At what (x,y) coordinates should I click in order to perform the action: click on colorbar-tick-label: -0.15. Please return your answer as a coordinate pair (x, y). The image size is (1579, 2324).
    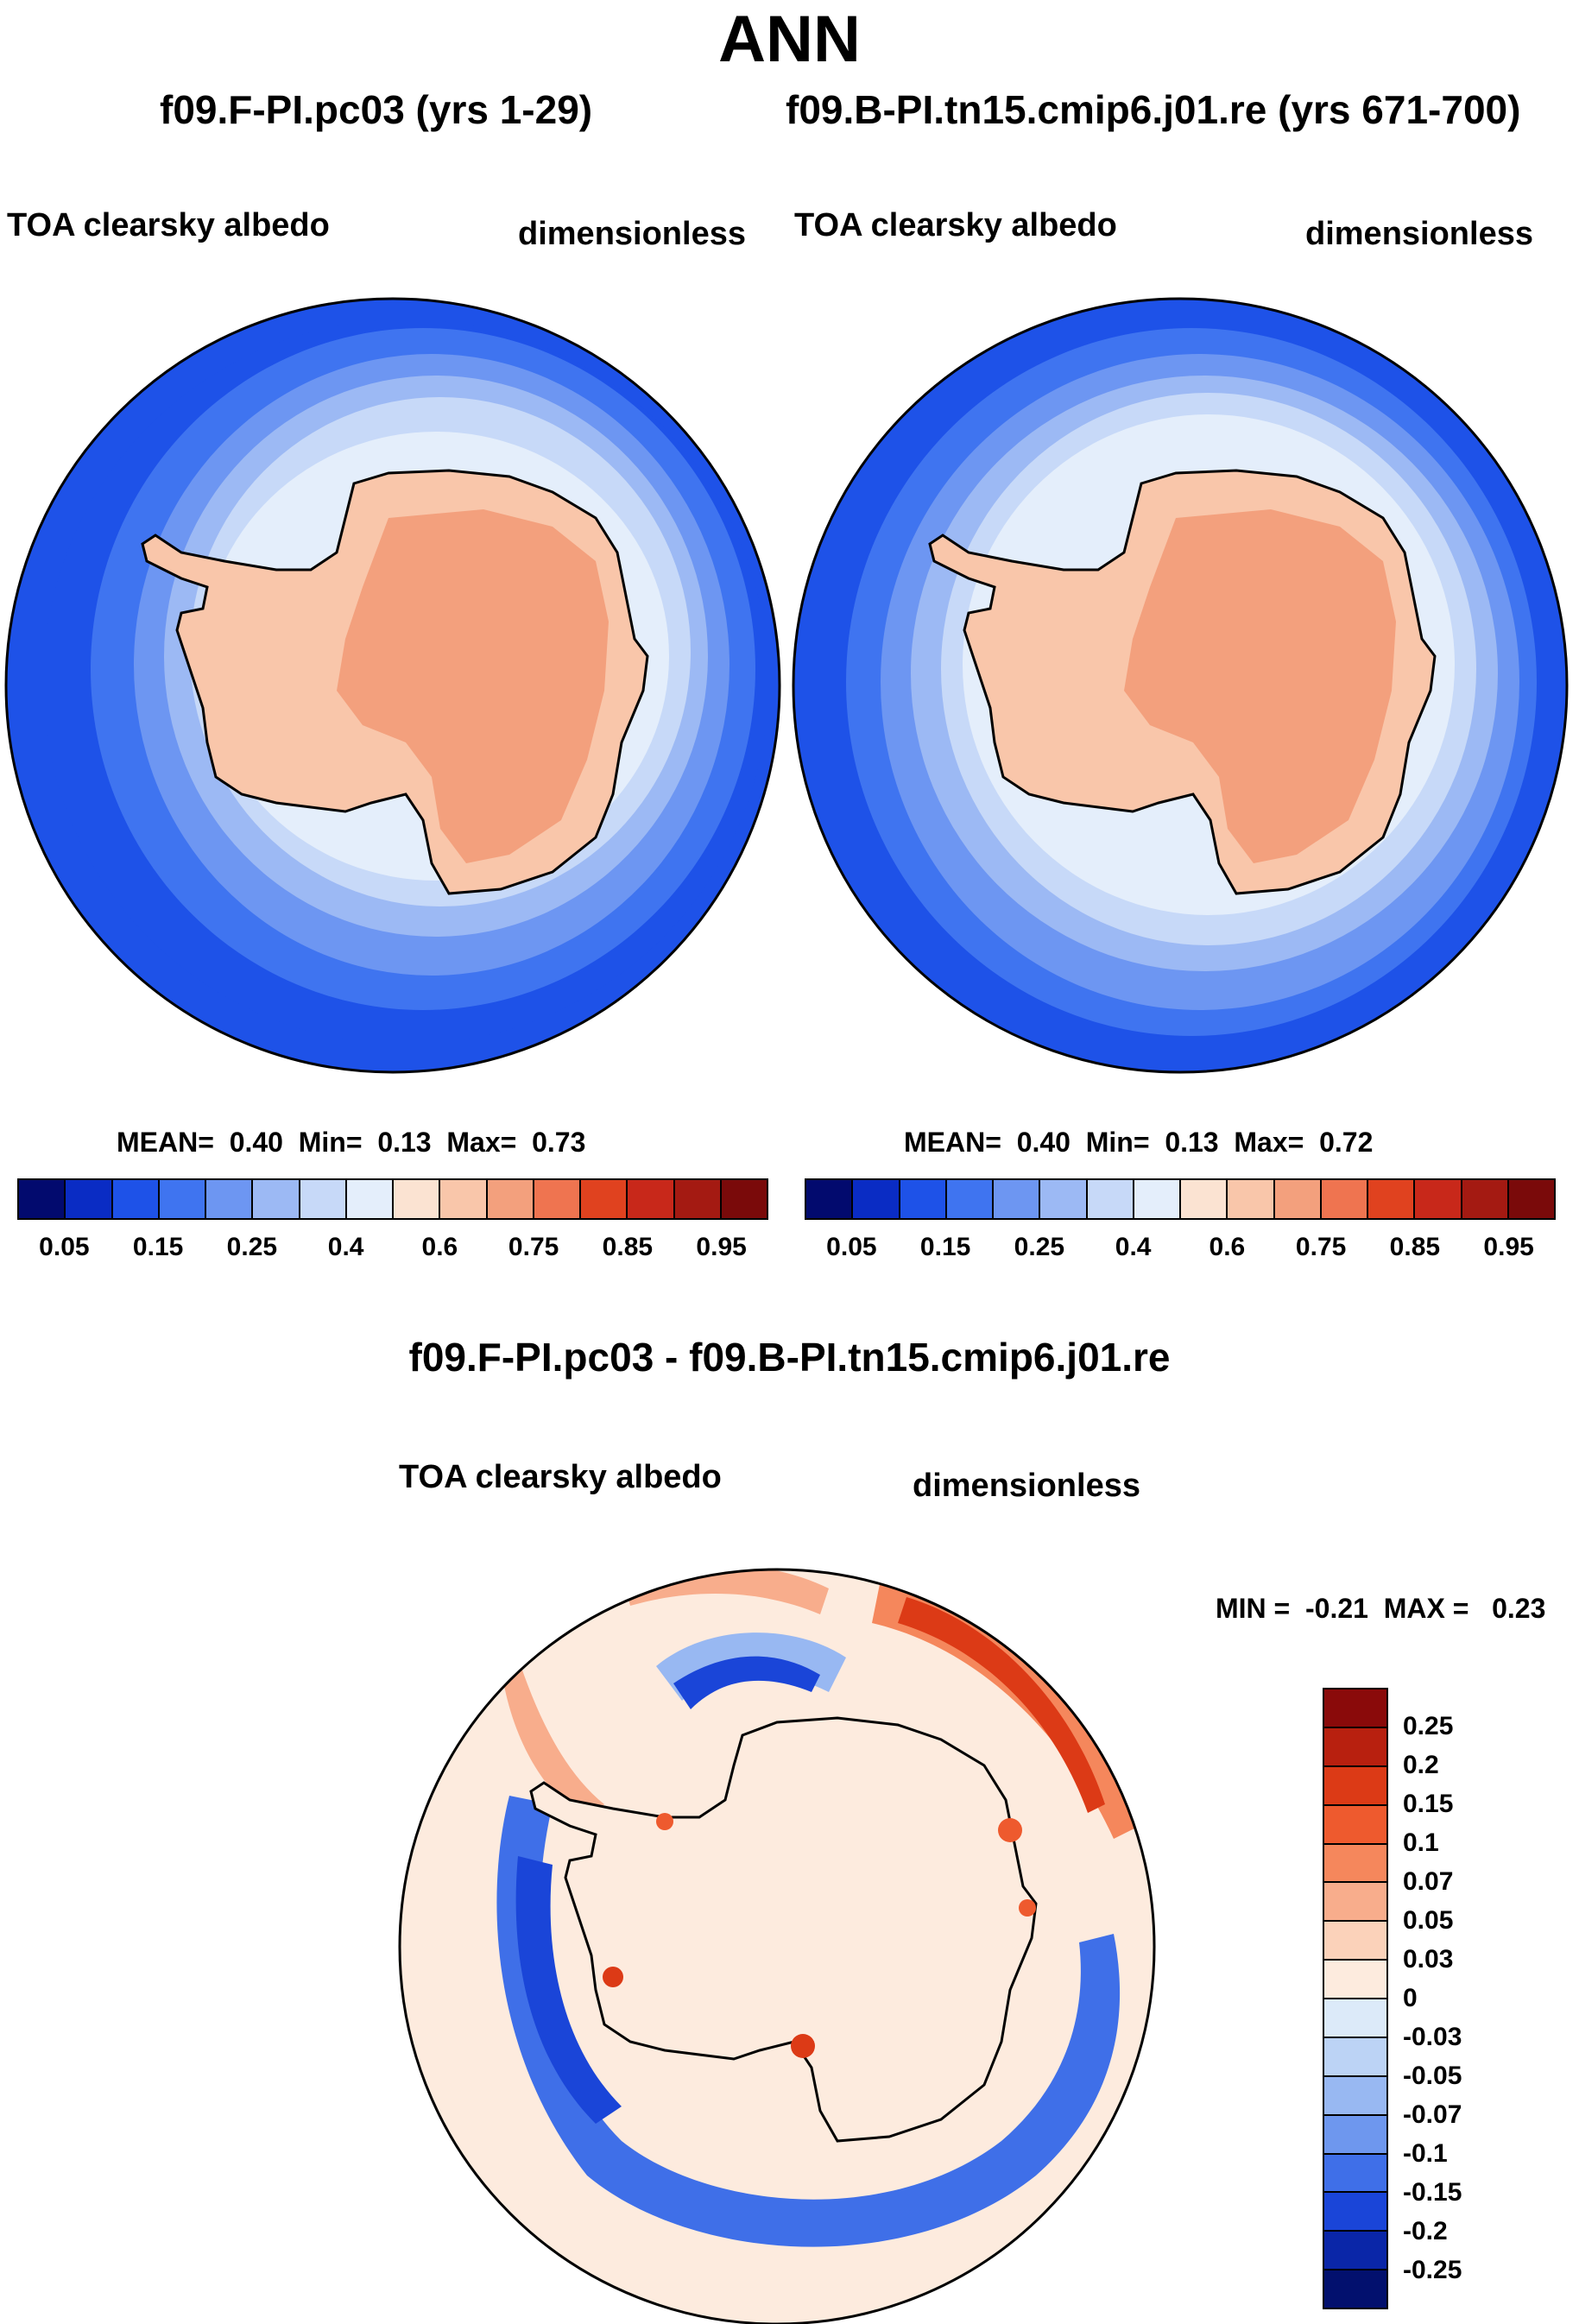
    Looking at the image, I should click on (1432, 2192).